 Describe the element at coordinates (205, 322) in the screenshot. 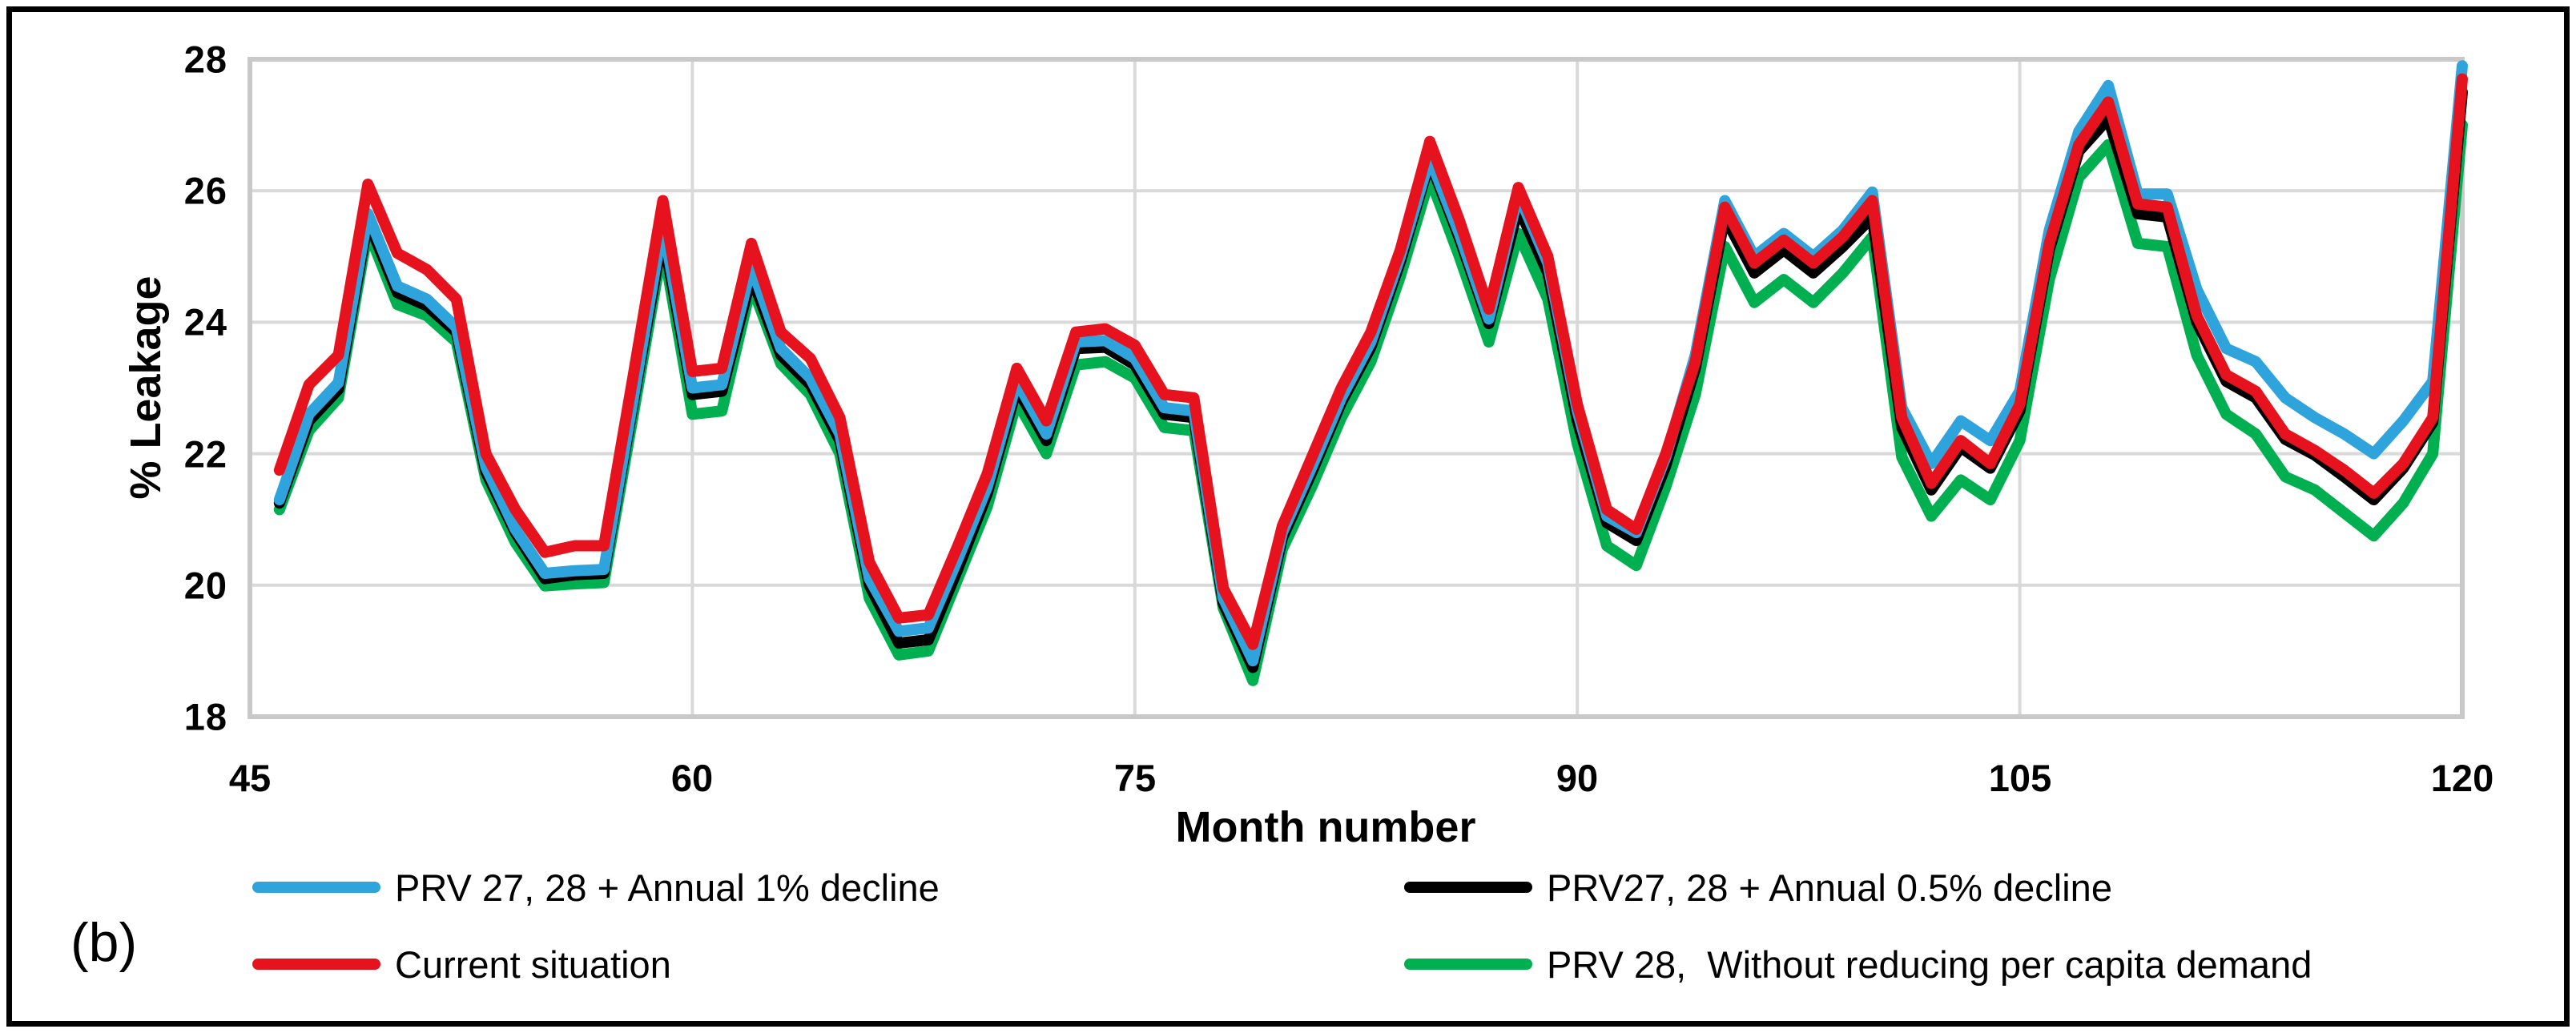

I see `y-axis-tick-label: 24` at that location.